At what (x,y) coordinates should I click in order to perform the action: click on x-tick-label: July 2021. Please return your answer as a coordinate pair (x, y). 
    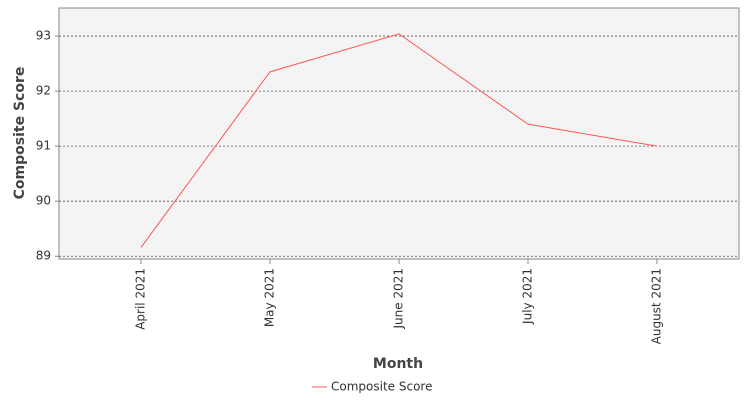
    Looking at the image, I should click on (528, 296).